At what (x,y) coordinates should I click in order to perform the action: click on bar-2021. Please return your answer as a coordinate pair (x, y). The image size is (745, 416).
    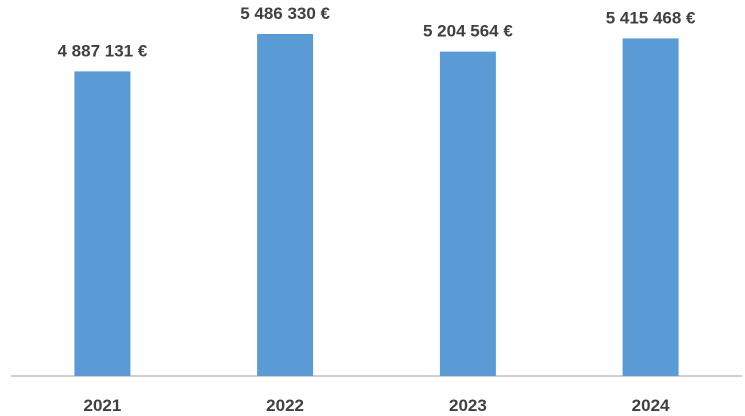
    Looking at the image, I should click on (102, 224).